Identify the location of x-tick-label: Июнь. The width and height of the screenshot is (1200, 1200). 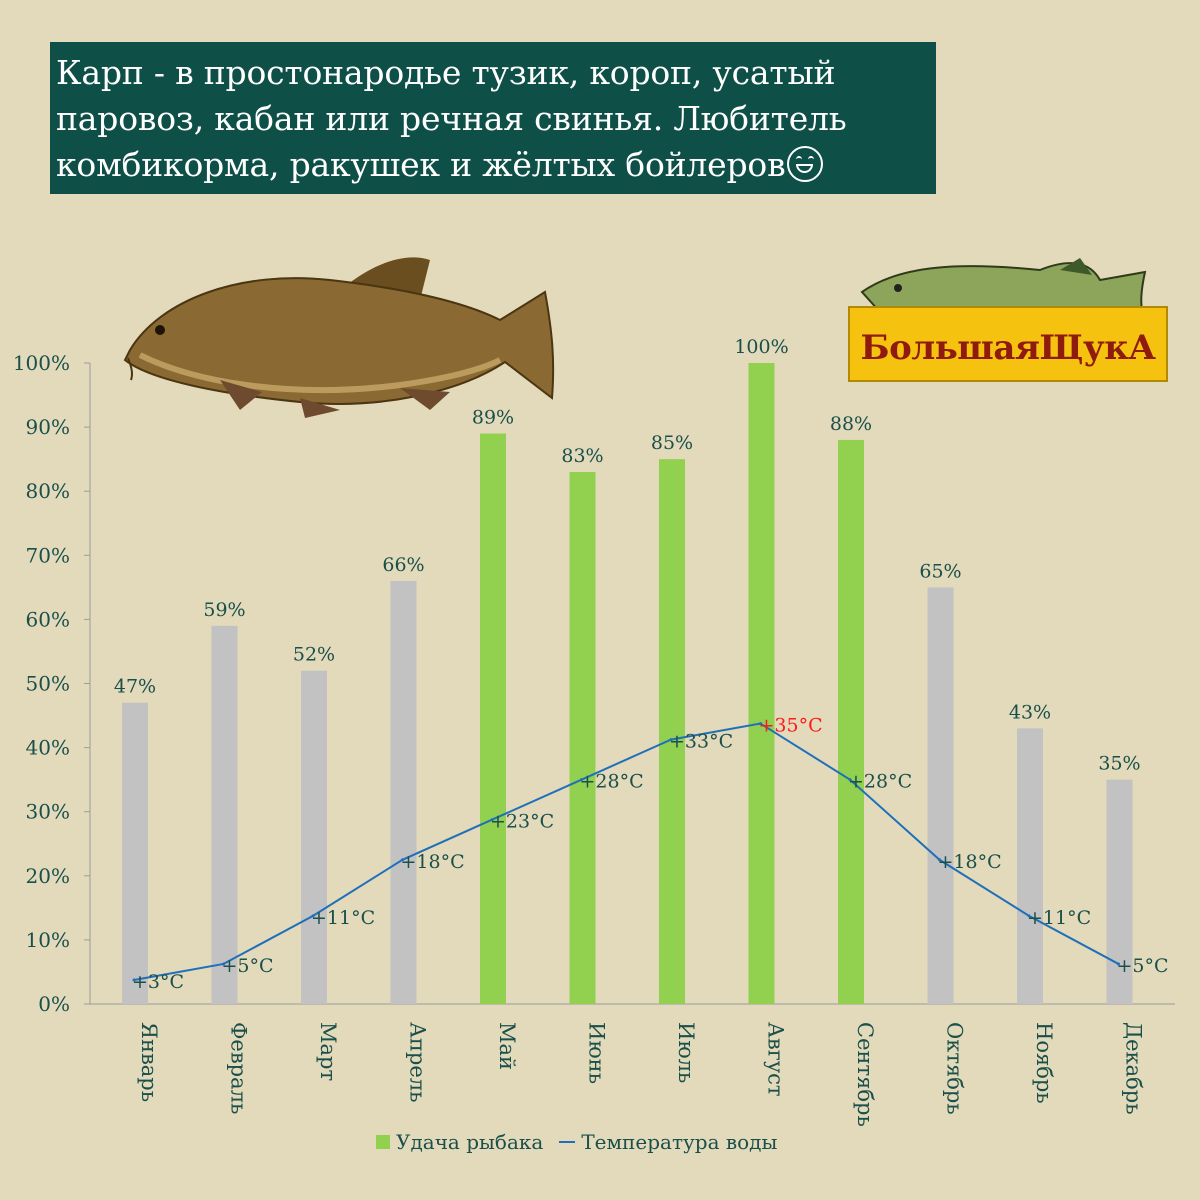
(597, 1053).